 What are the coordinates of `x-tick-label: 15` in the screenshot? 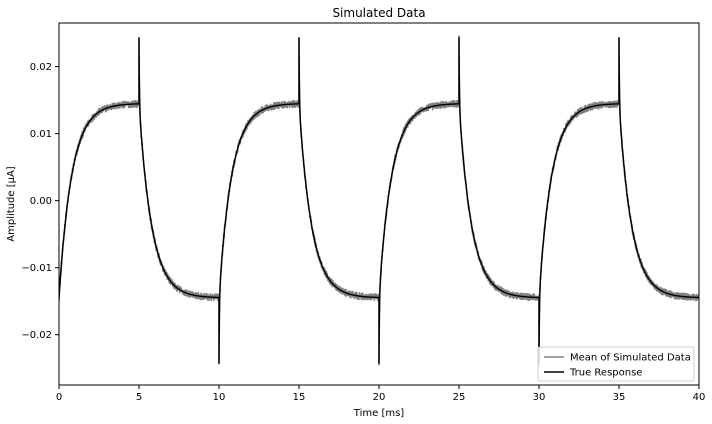 It's located at (299, 397).